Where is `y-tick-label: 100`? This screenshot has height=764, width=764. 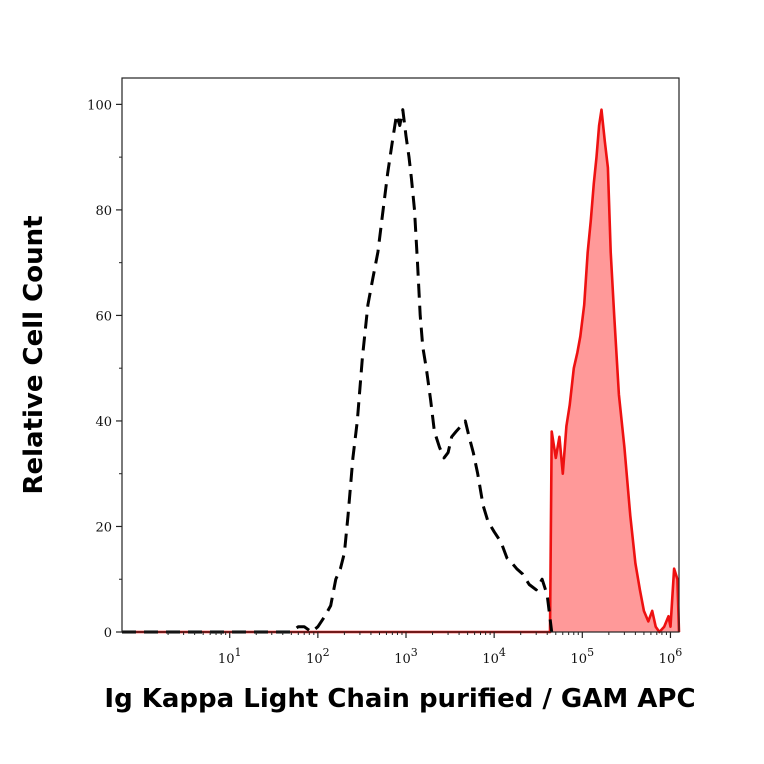
y-tick-label: 100 is located at coordinates (99, 105).